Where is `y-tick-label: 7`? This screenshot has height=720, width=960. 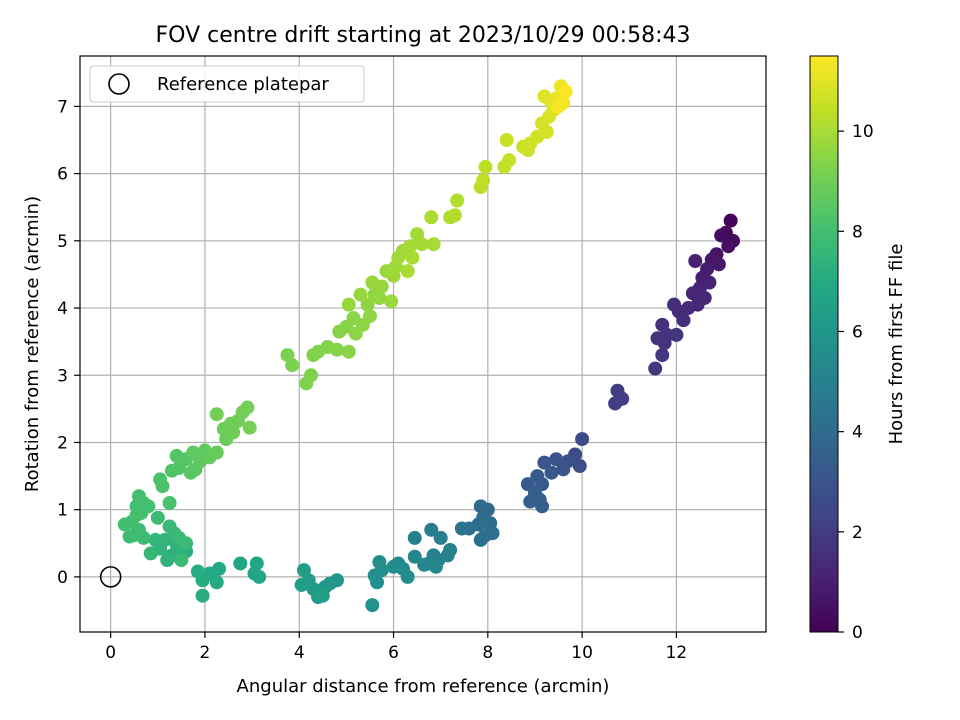 y-tick-label: 7 is located at coordinates (62, 107).